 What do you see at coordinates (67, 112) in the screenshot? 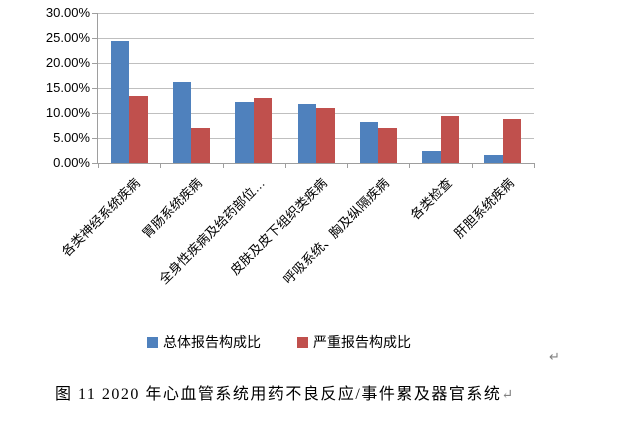
I see `y-axis-tick-label: 10.00%` at bounding box center [67, 112].